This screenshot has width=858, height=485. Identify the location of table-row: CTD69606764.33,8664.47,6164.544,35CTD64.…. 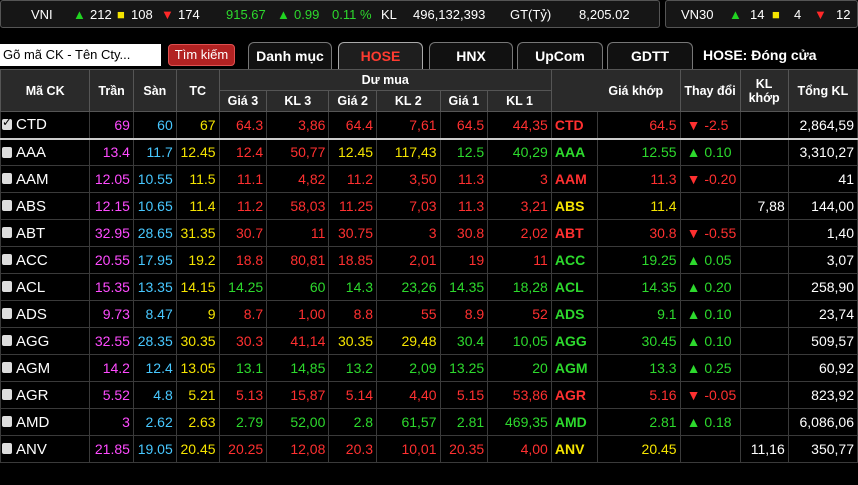
(429, 125).